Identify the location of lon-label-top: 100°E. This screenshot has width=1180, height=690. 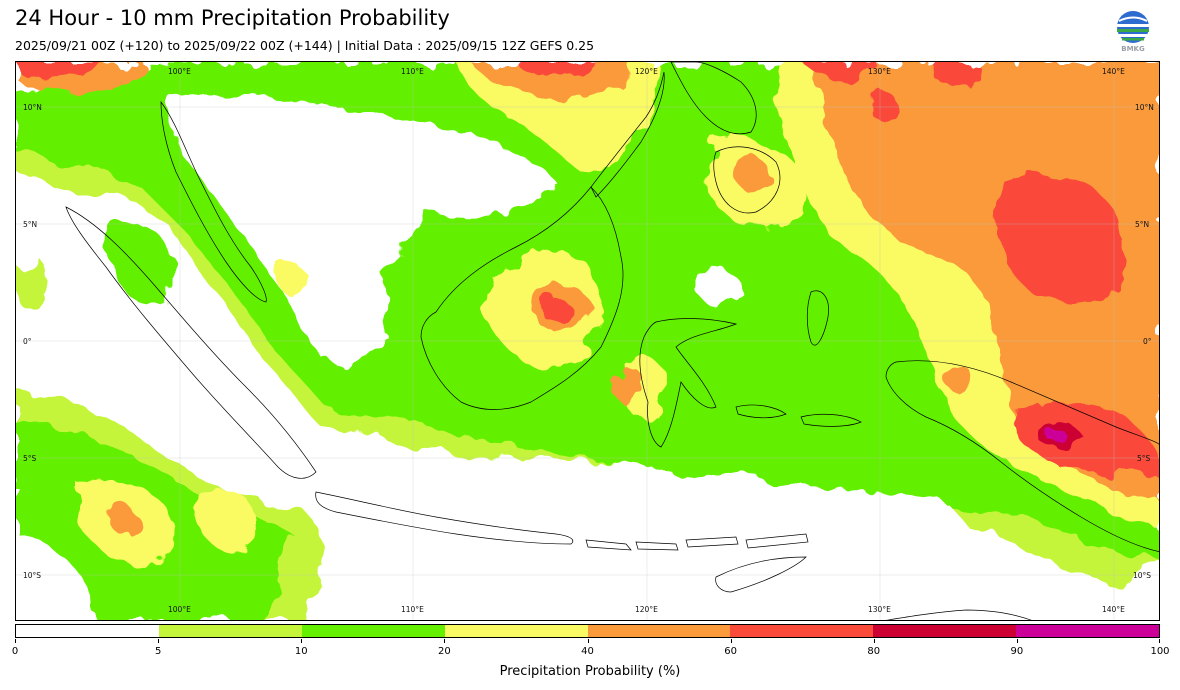
(179, 71).